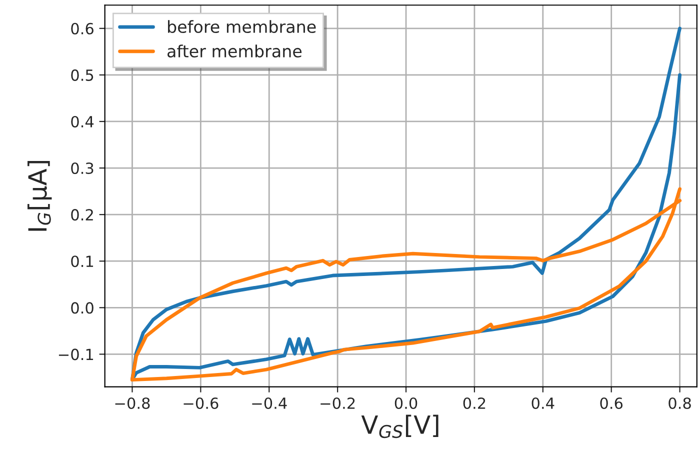 The height and width of the screenshot is (466, 699). Describe the element at coordinates (82, 122) in the screenshot. I see `y-tick-label: 0.4` at that location.